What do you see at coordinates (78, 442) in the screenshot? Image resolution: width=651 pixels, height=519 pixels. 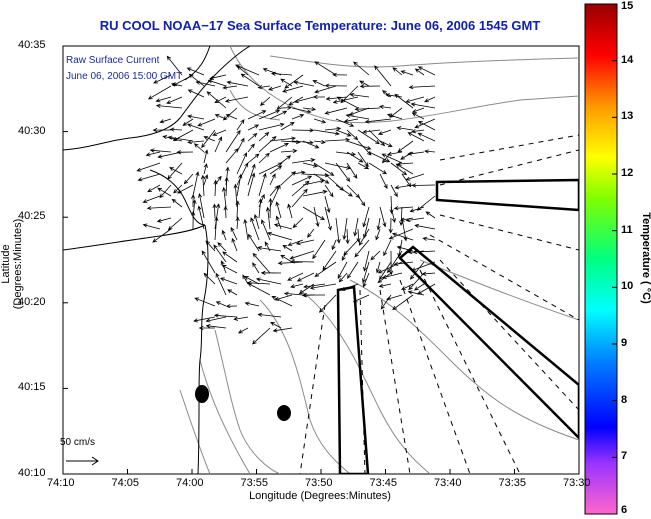 I see `scale-label: 50 cm/s` at bounding box center [78, 442].